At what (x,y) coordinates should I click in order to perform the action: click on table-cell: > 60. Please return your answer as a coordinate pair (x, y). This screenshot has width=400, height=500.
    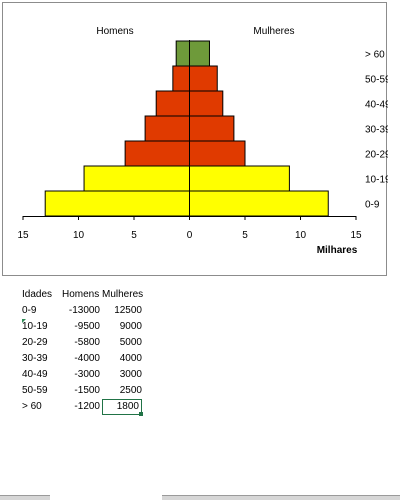
    Looking at the image, I should click on (32, 406).